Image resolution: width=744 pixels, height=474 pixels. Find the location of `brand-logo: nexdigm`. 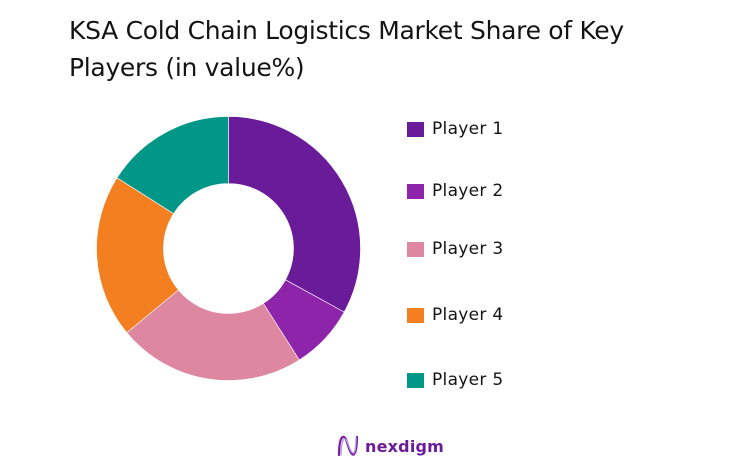

brand-logo: nexdigm is located at coordinates (390, 446).